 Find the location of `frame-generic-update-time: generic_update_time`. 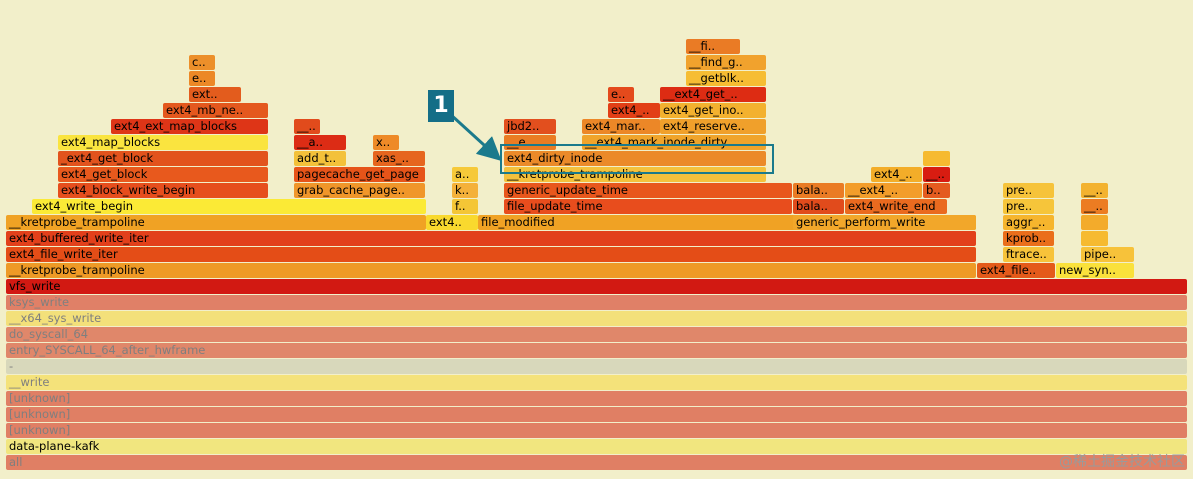

frame-generic-update-time: generic_update_time is located at coordinates (648, 190).